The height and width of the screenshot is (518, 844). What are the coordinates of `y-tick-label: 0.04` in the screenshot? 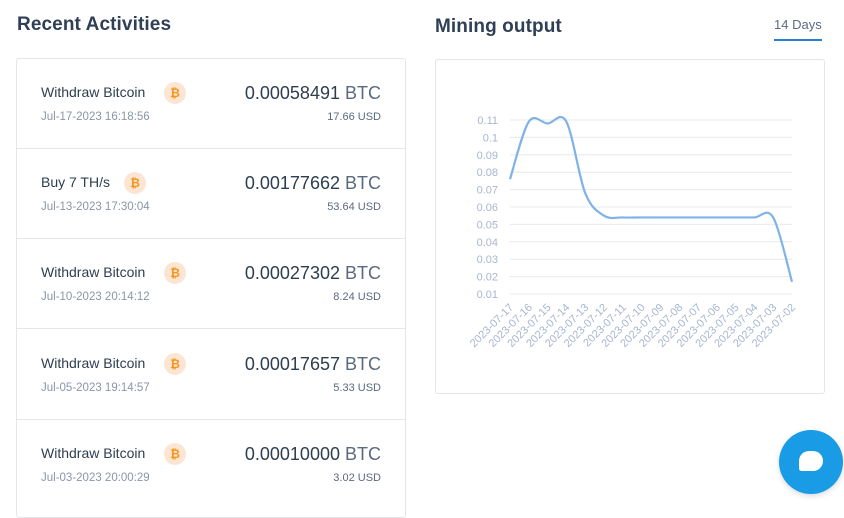 It's located at (487, 243).